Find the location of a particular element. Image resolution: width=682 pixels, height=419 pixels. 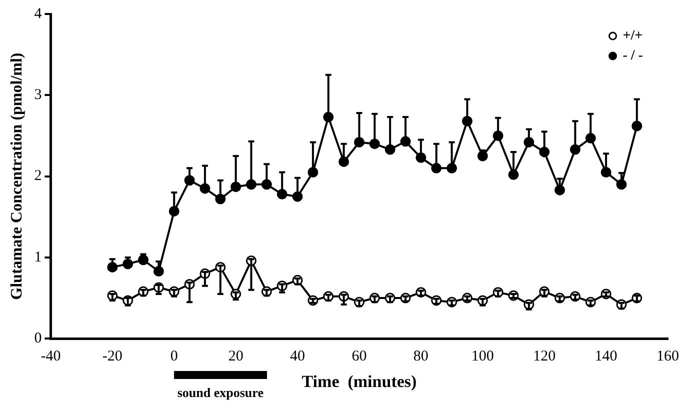

x-tick-label: 120 is located at coordinates (544, 356).